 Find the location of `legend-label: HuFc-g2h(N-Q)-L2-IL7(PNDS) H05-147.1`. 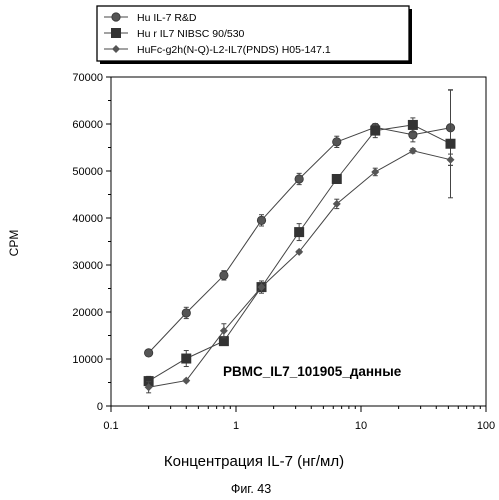

legend-label: HuFc-g2h(N-Q)-L2-IL7(PNDS) H05-147.1 is located at coordinates (234, 50).